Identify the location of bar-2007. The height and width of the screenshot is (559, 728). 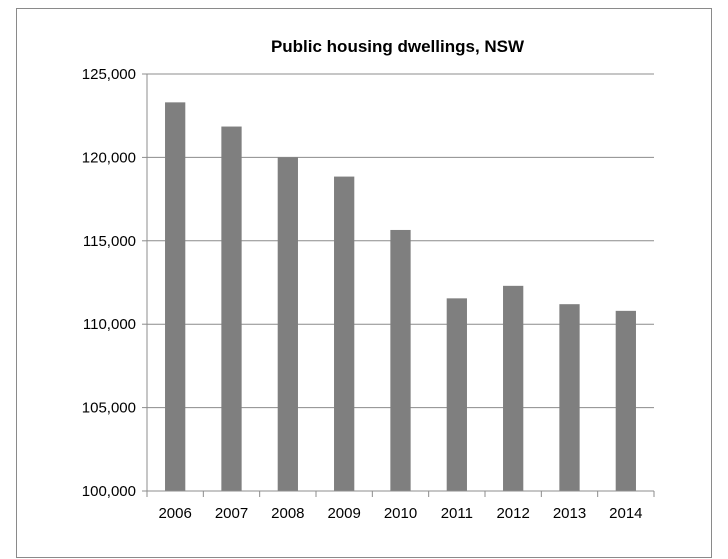
(231, 309).